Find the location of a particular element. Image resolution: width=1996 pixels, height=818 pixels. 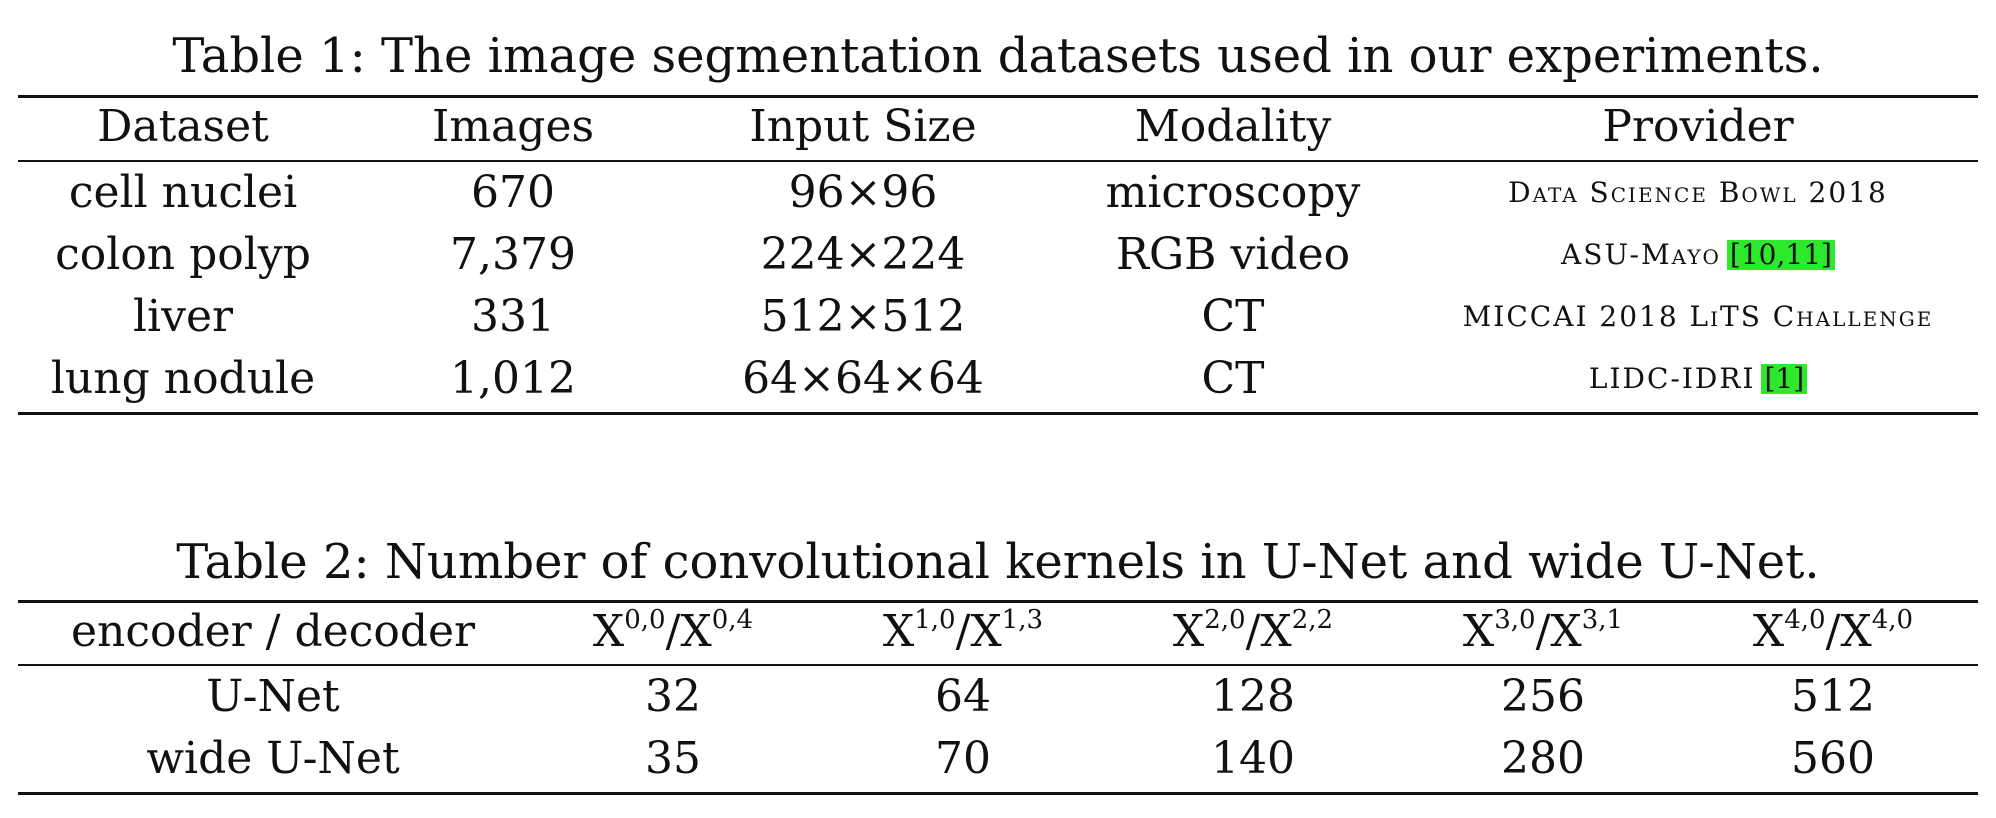

images-cell: 7,379 is located at coordinates (513, 254).